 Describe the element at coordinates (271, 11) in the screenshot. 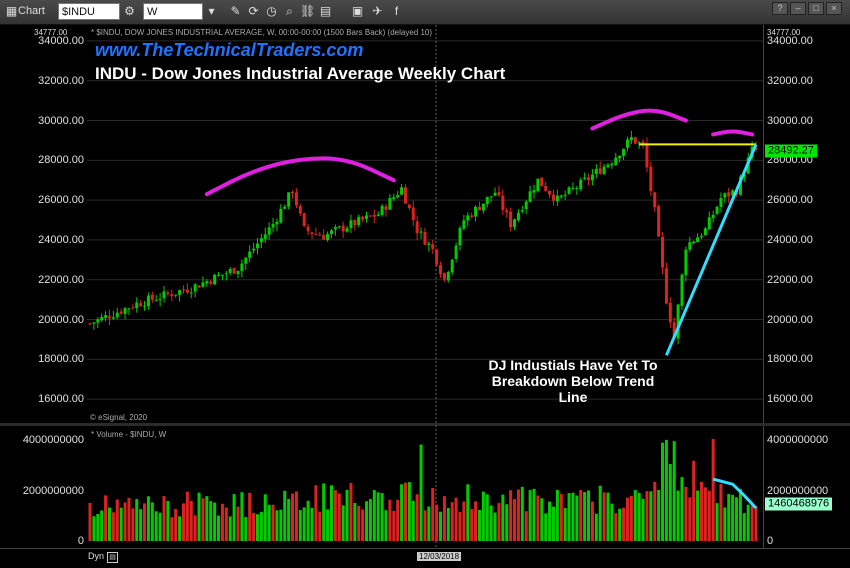

I see `clock-icon: ◷` at that location.